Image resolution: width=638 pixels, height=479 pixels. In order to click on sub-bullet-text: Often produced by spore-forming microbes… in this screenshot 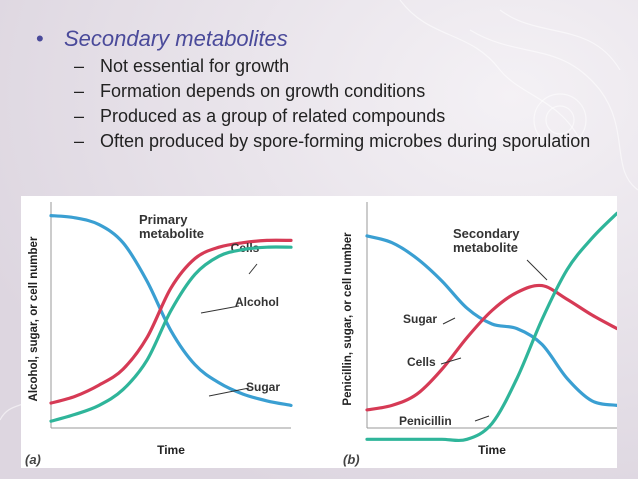, I will do `click(345, 141)`.